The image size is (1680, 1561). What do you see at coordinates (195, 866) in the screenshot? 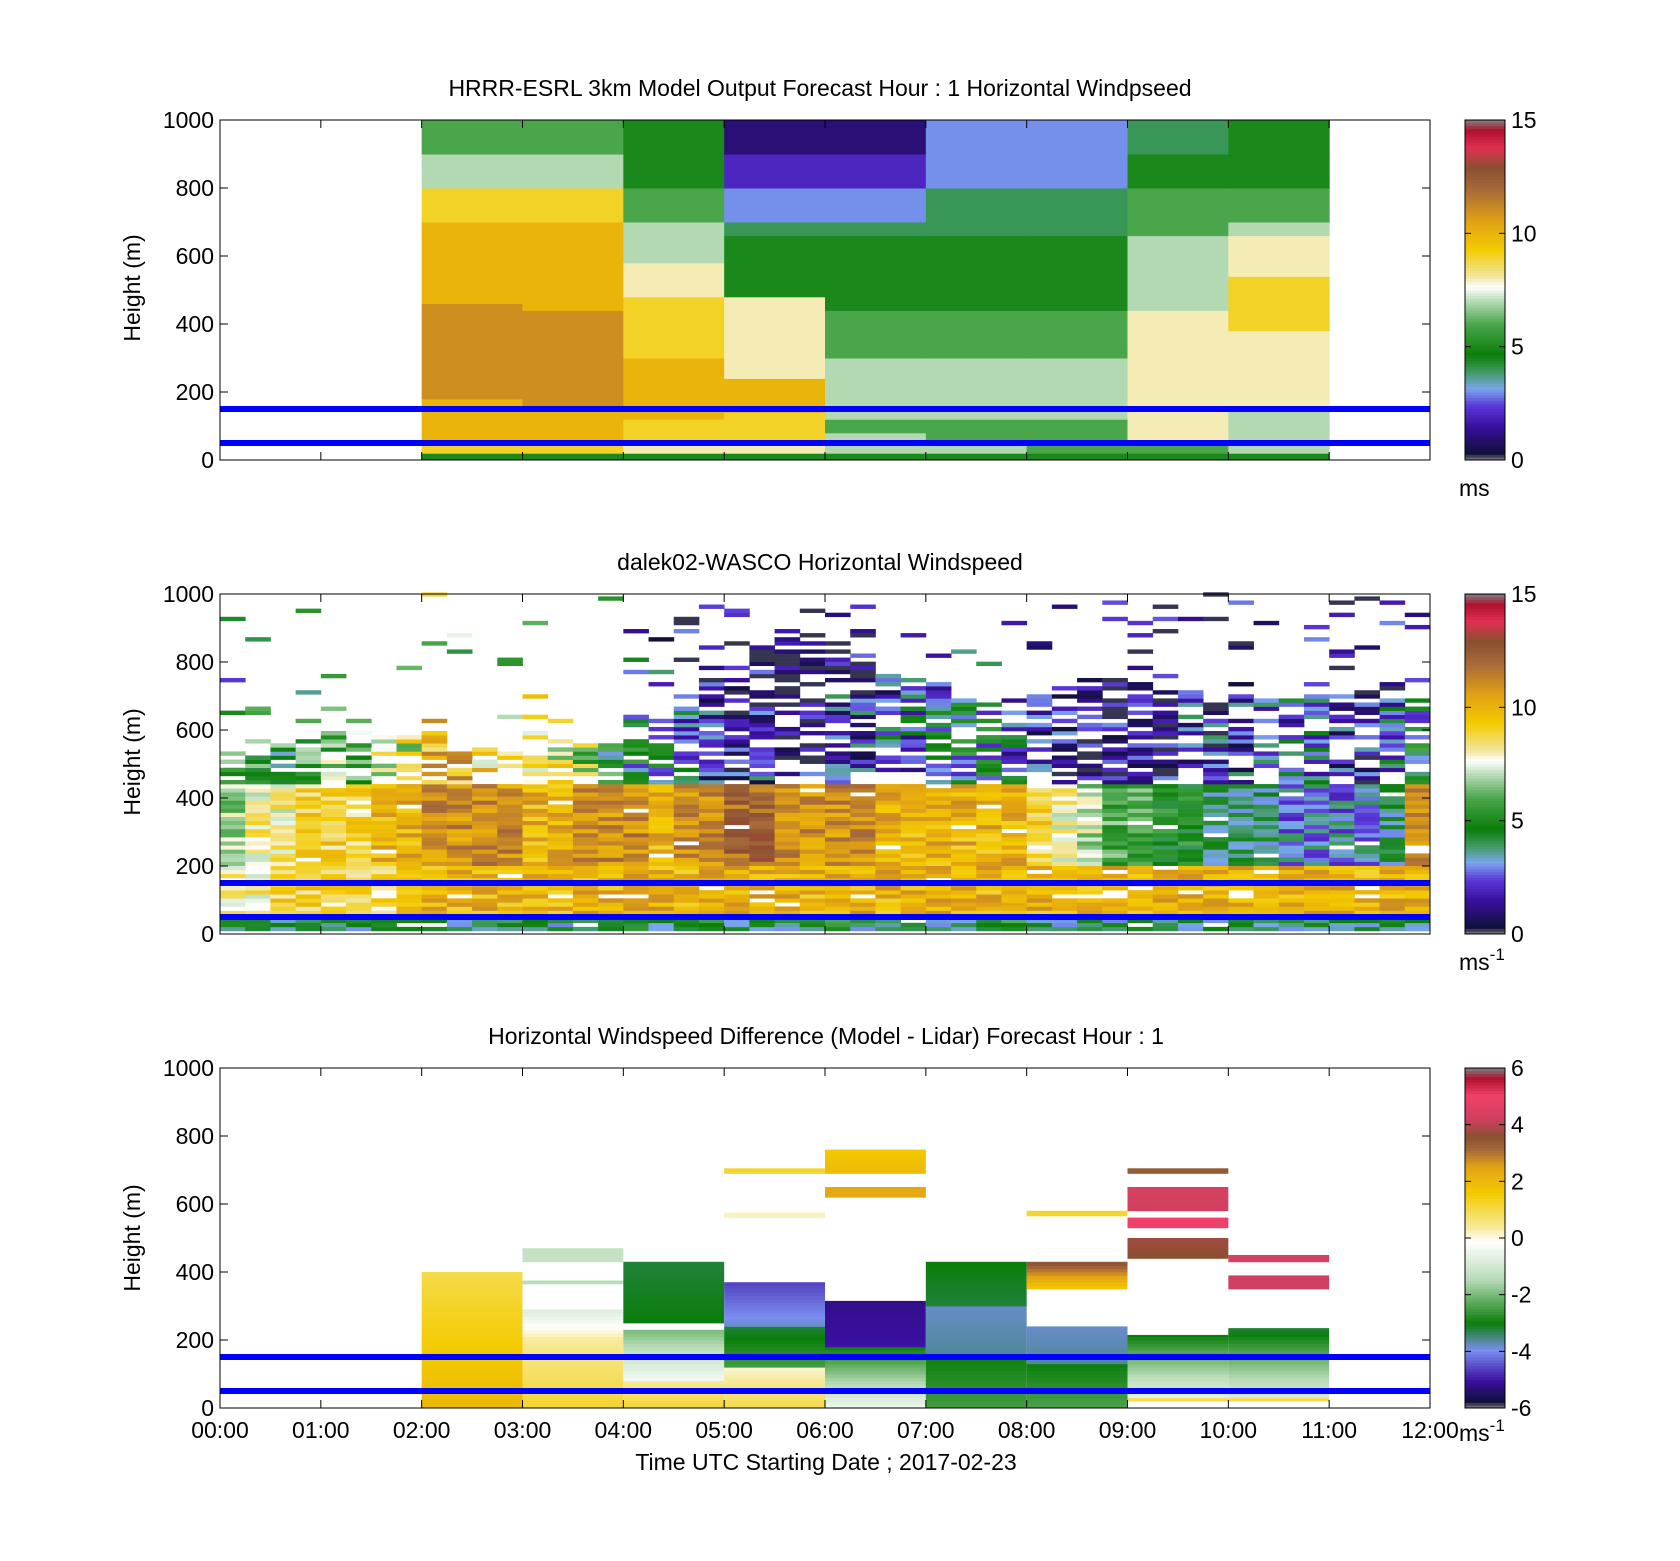
I see `y-tick-label: 200` at bounding box center [195, 866].